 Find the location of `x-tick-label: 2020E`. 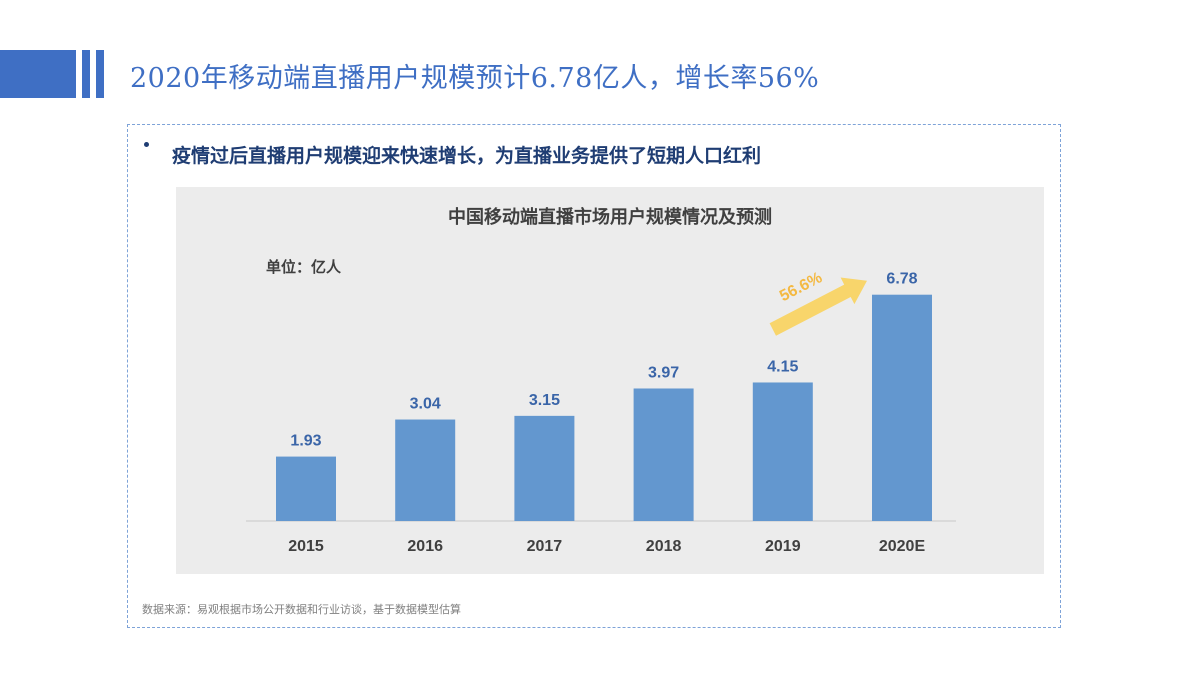

x-tick-label: 2020E is located at coordinates (902, 546).